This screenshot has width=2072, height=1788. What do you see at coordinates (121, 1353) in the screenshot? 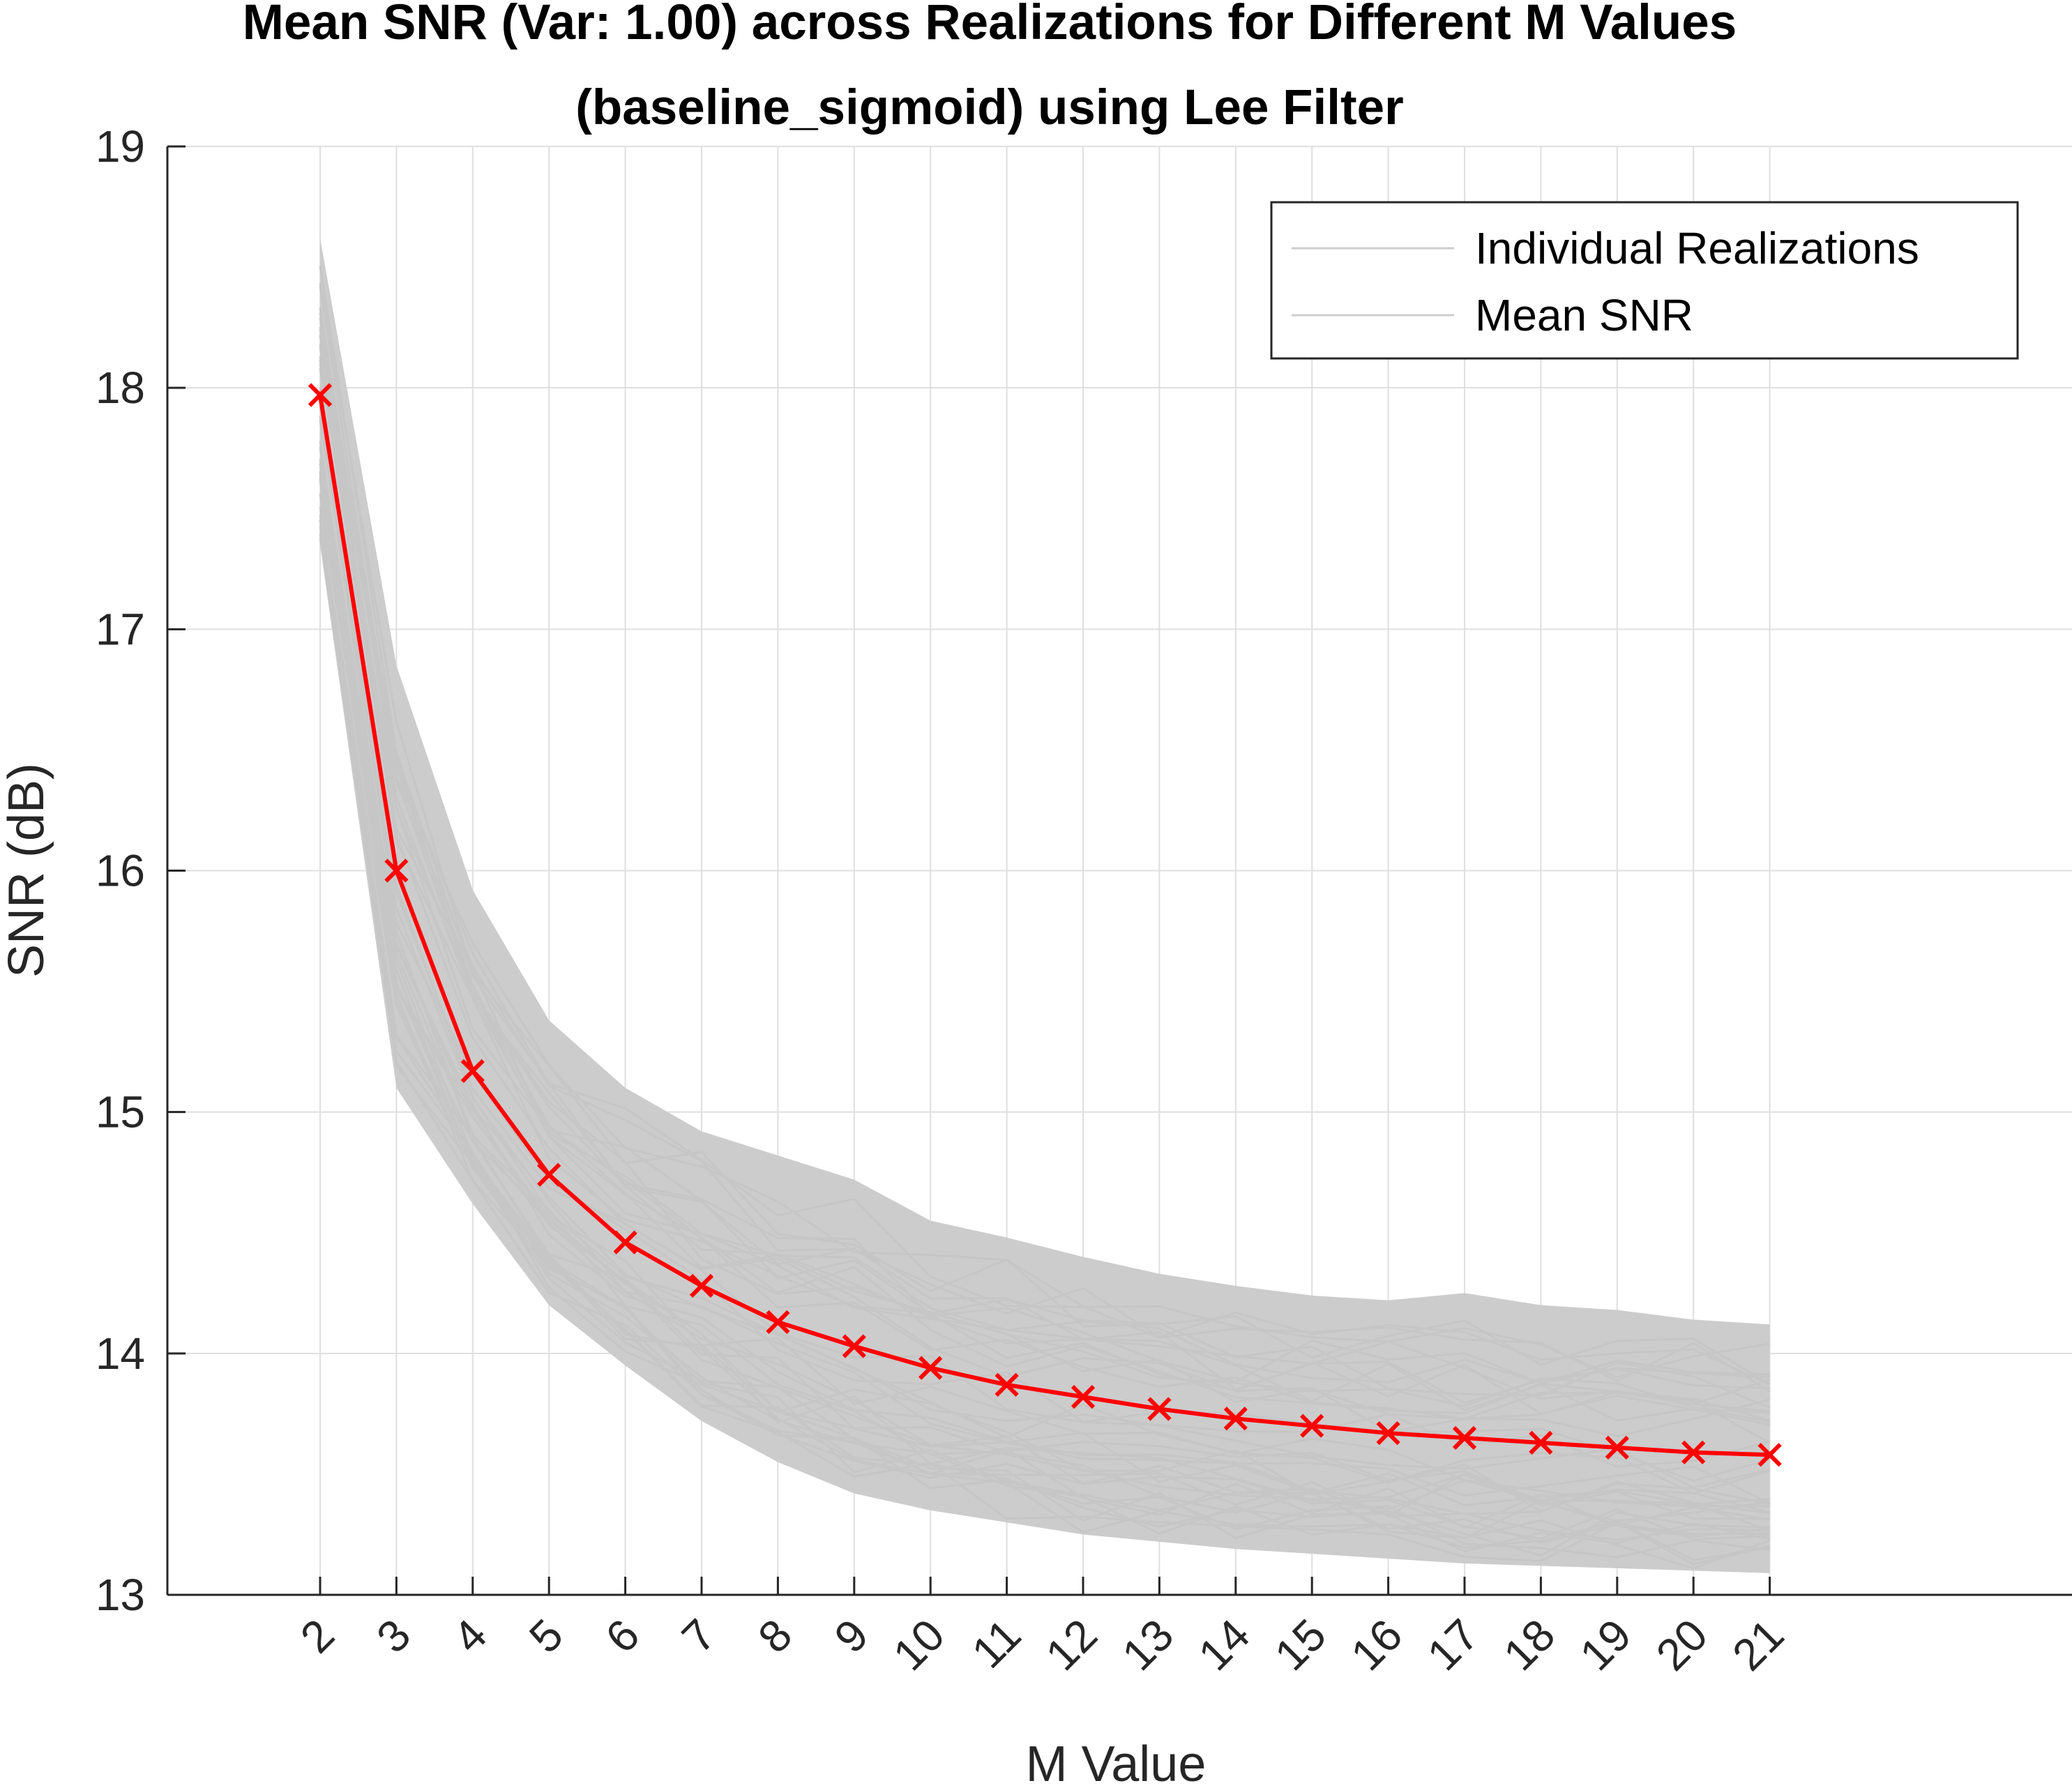
I see `y-tick-label: 14` at bounding box center [121, 1353].